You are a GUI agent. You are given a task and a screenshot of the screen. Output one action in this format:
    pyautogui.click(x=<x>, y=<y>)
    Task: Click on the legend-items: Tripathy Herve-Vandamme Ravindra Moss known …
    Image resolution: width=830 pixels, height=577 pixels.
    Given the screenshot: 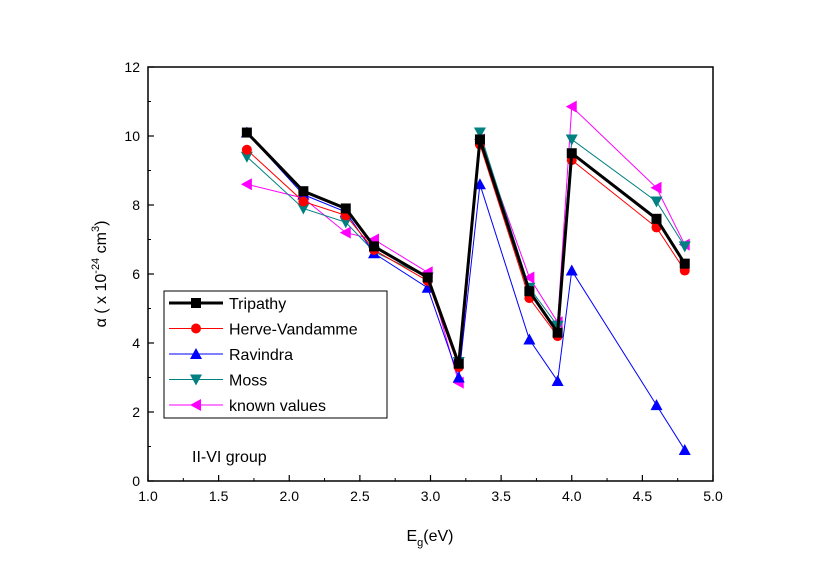 What is the action you would take?
    pyautogui.click(x=263, y=355)
    